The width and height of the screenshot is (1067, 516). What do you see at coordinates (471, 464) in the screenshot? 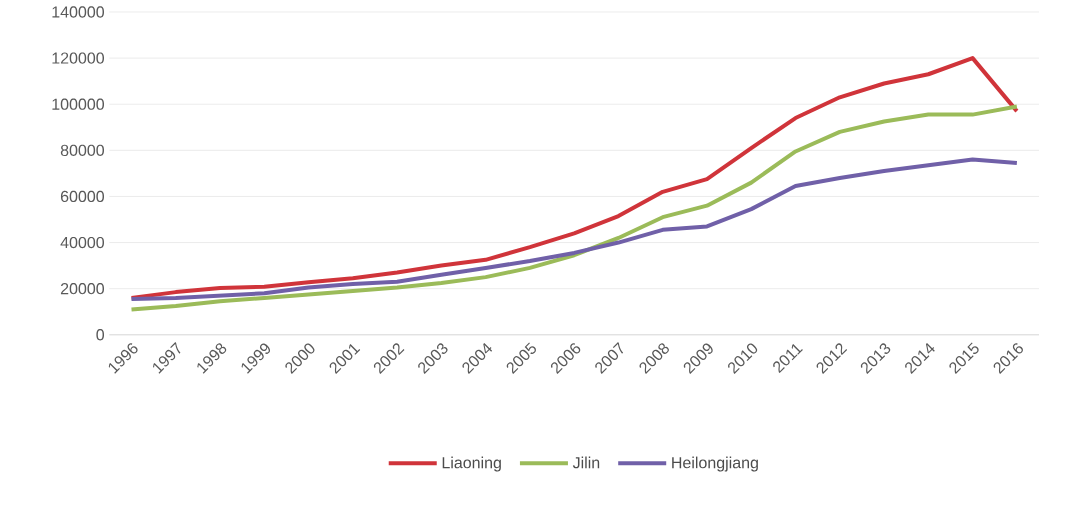
I see `legend-label: Liaoning` at bounding box center [471, 464].